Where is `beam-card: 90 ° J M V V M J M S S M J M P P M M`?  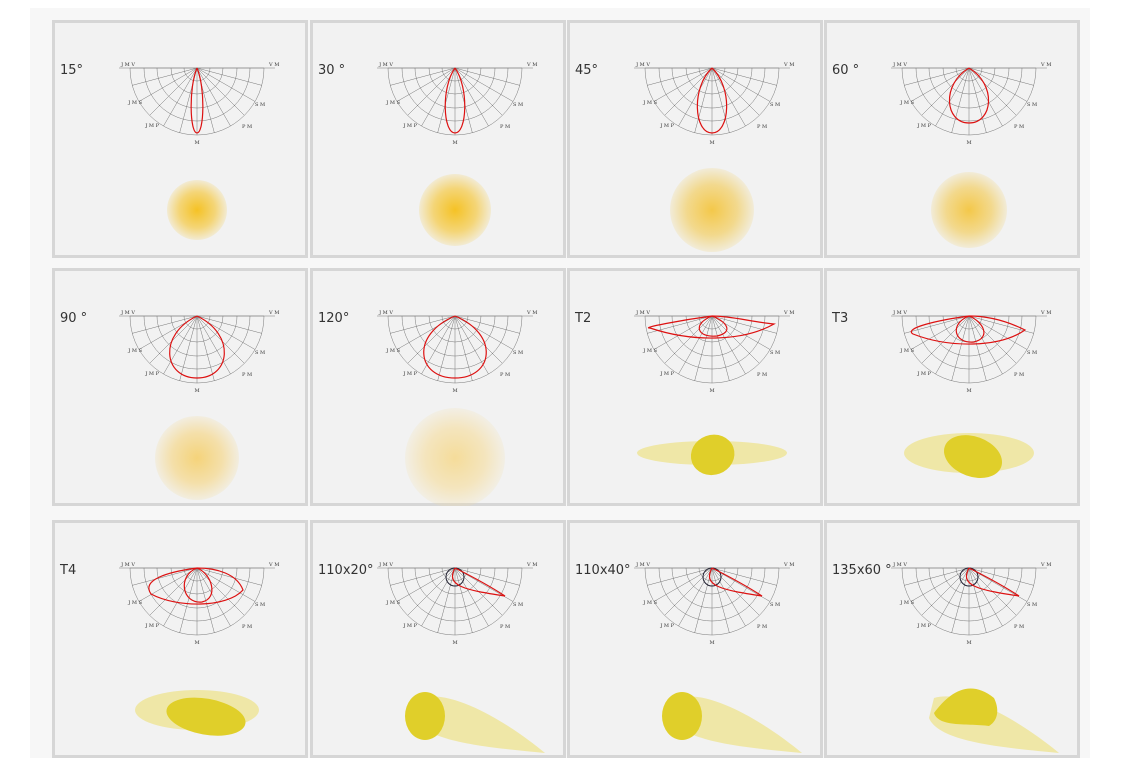 beam-card: 90 ° J M V V M J M S S M J M P P M M is located at coordinates (180, 387).